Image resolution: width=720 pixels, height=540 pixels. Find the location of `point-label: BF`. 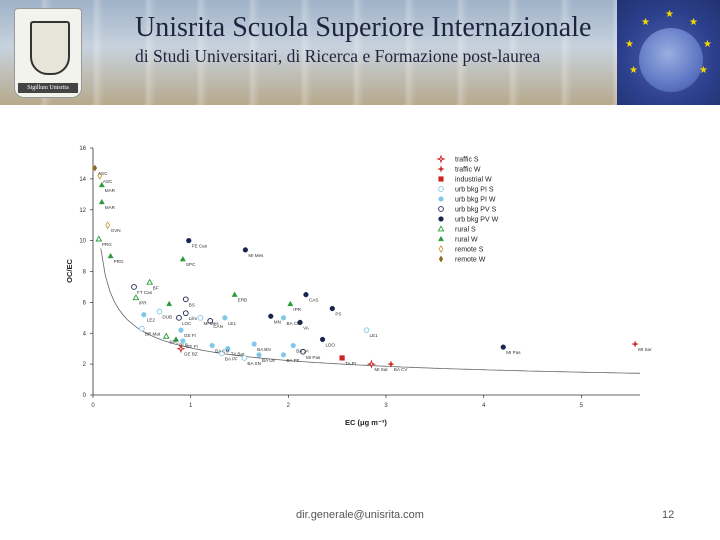

point-label: BF is located at coordinates (156, 287).